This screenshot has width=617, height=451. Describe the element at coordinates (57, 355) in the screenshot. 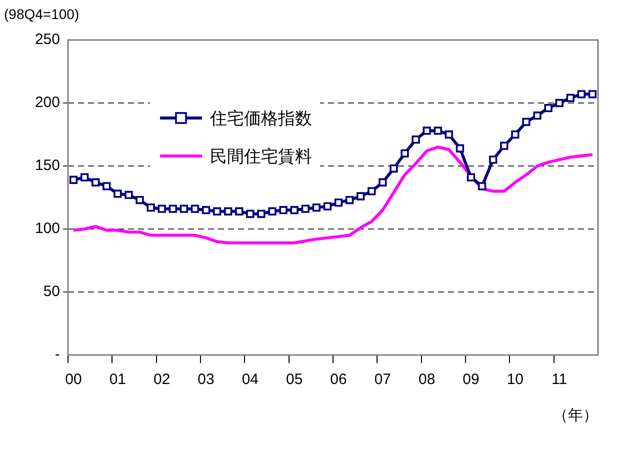

I see `y-tick-label: -` at that location.